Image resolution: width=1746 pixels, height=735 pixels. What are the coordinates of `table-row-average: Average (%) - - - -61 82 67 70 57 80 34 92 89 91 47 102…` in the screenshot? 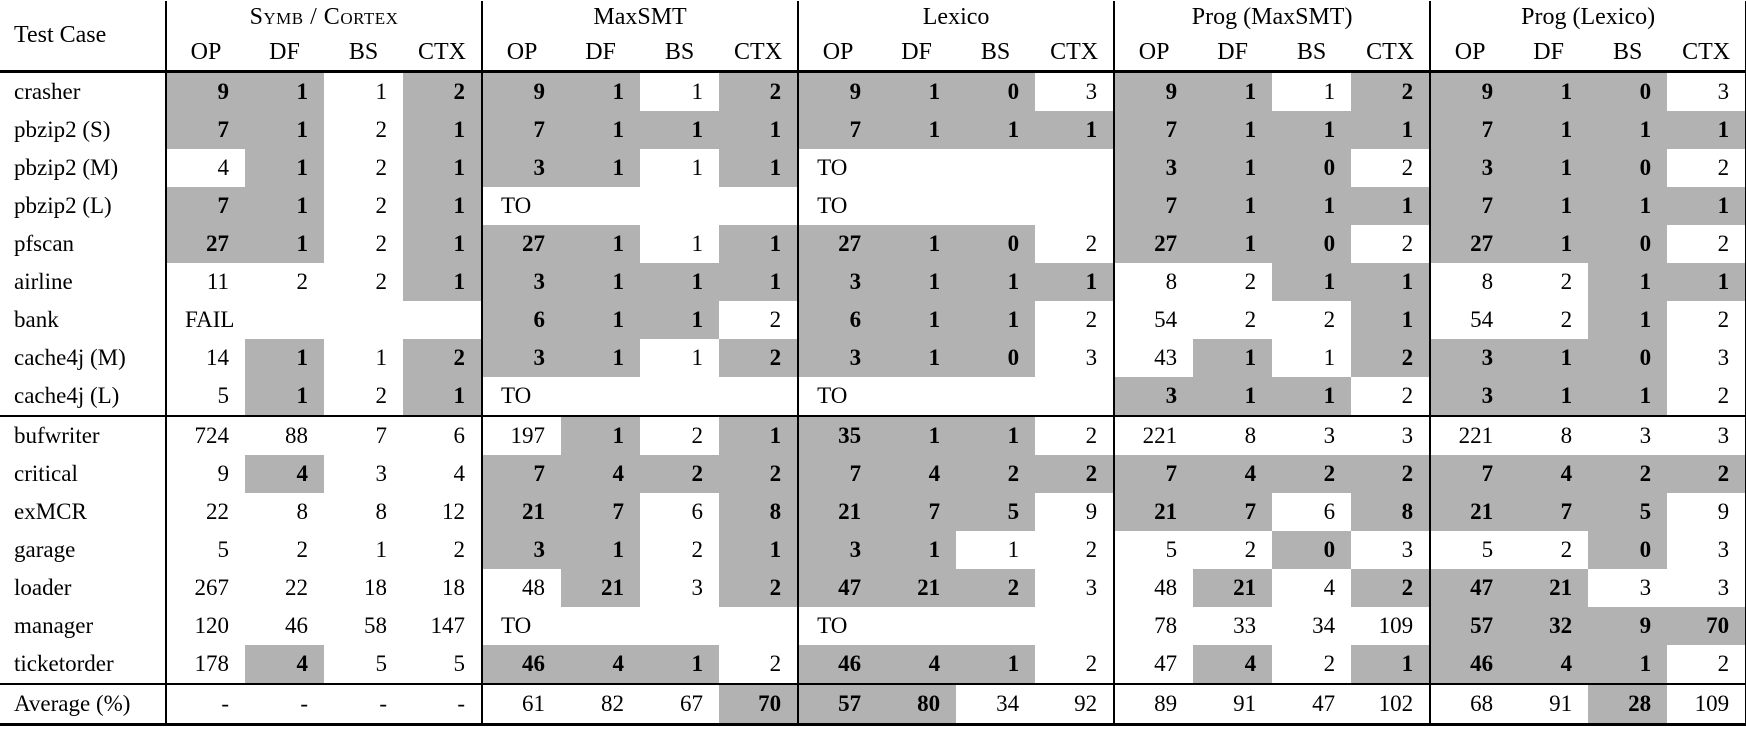 It's located at (873, 704).